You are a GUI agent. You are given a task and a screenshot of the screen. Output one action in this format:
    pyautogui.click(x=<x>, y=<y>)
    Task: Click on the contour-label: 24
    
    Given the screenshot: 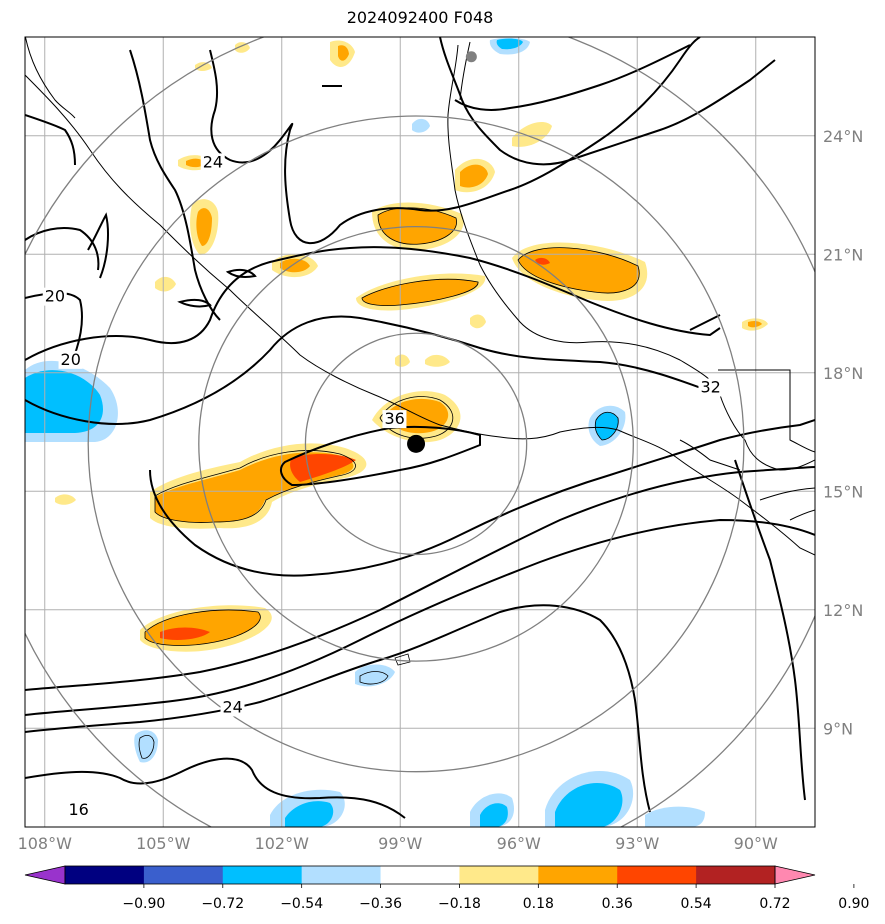 What is the action you would take?
    pyautogui.click(x=213, y=161)
    